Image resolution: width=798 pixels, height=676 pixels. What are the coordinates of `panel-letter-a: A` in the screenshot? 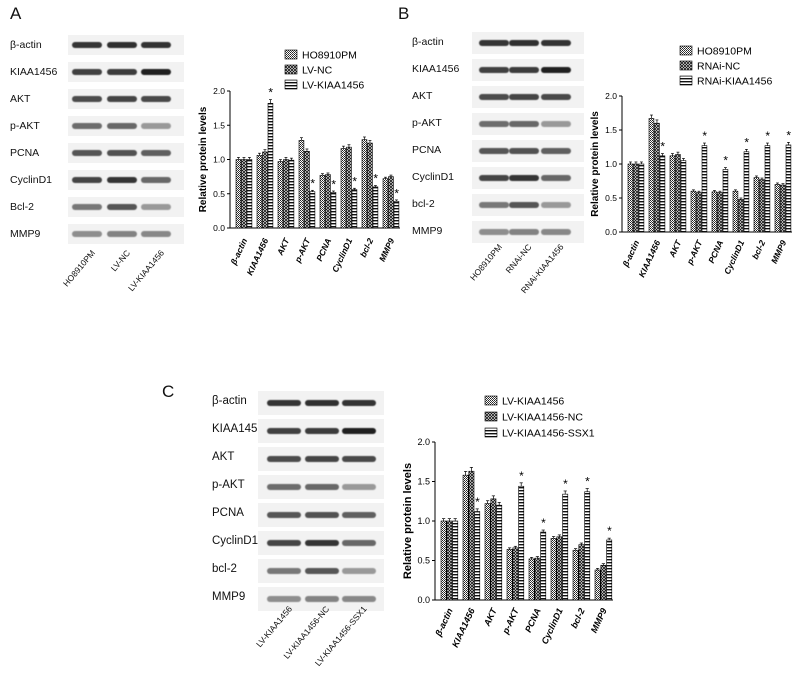 It's located at (16, 13).